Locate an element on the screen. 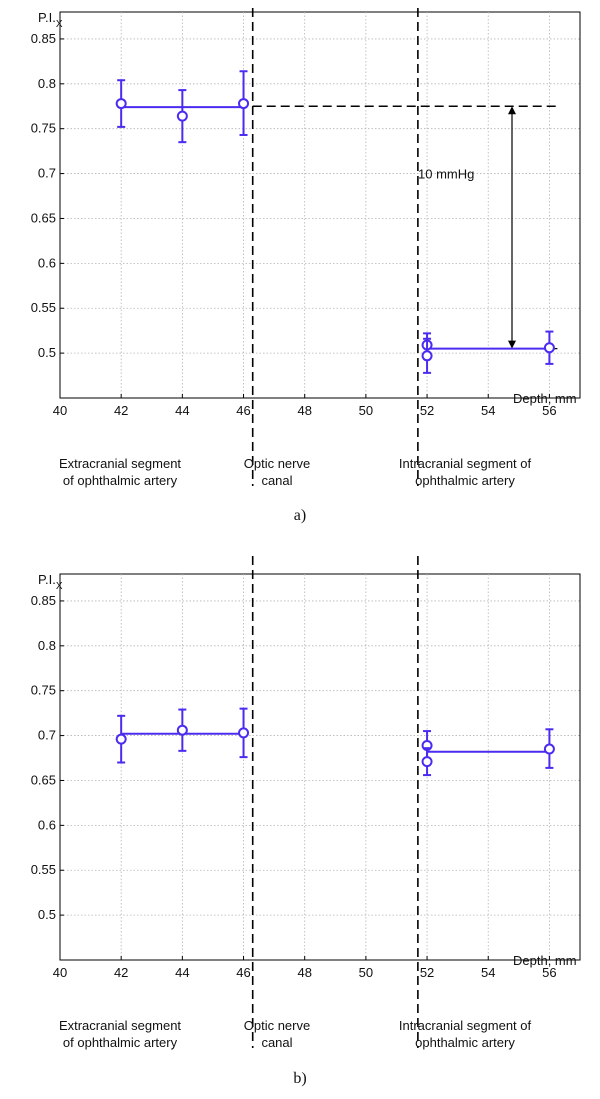 This screenshot has width=600, height=1099. arrow-head-up is located at coordinates (512, 110).